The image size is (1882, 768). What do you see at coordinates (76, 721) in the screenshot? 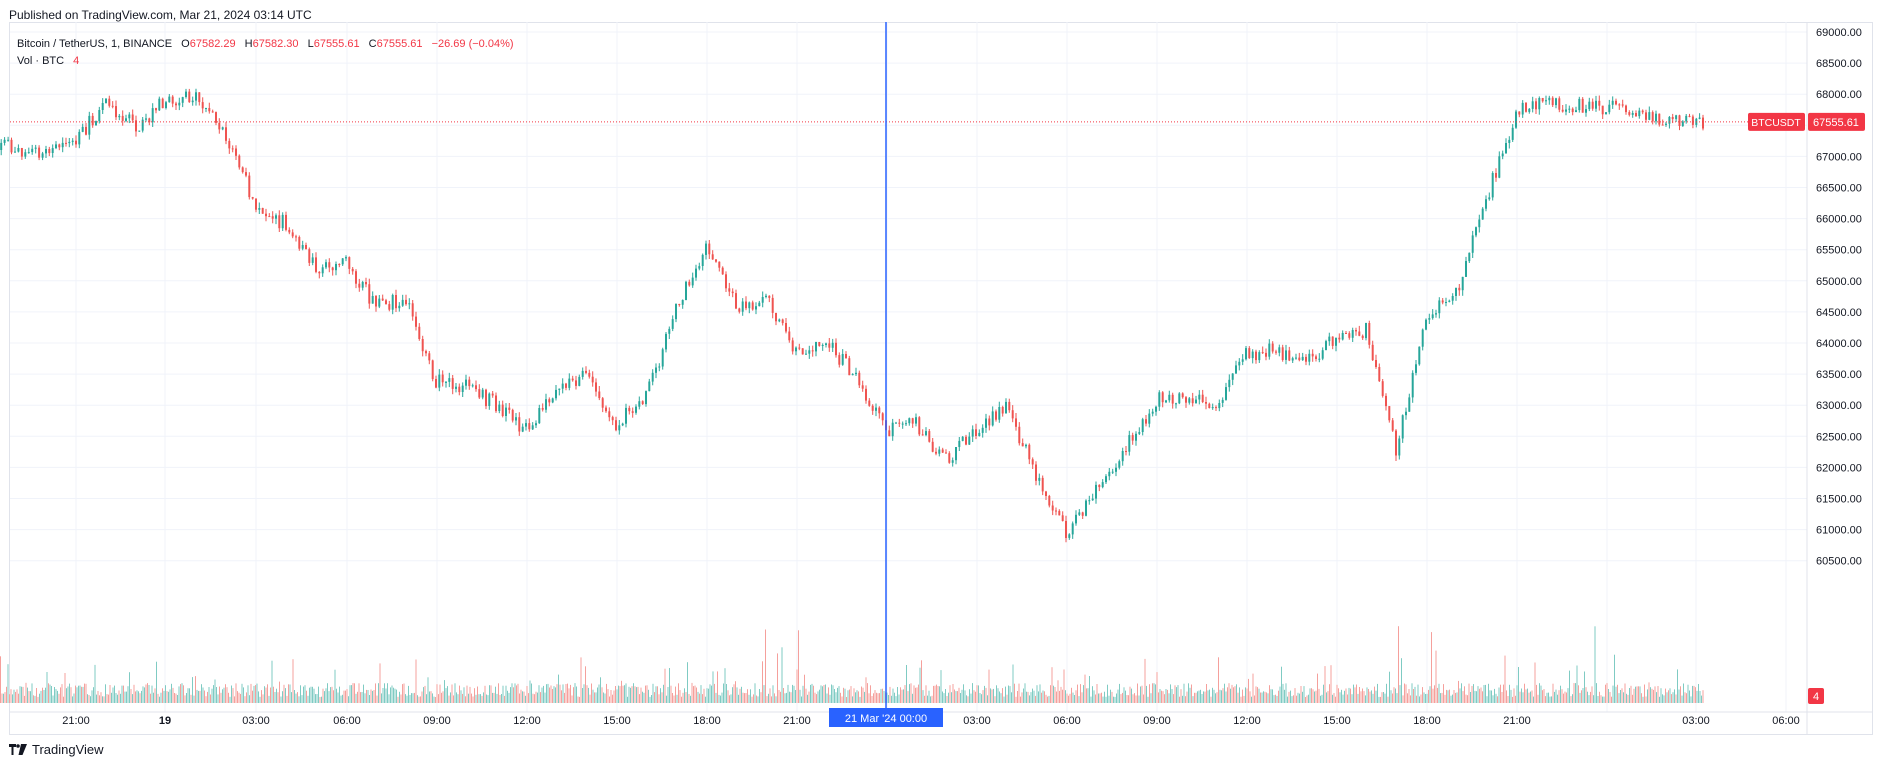
I see `time-tick-label: 21:00` at bounding box center [76, 721].